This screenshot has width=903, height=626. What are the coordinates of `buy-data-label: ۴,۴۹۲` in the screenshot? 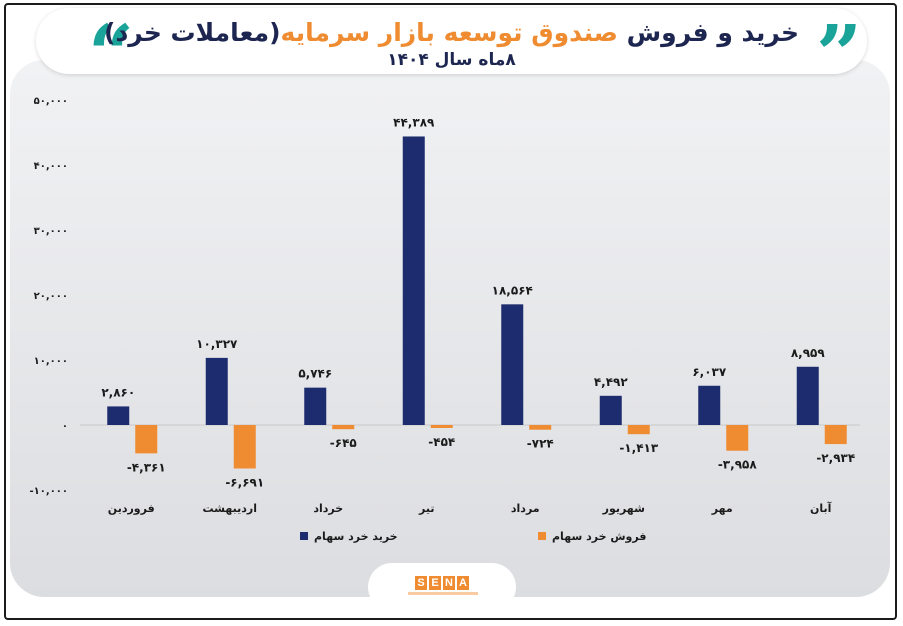 It's located at (611, 382).